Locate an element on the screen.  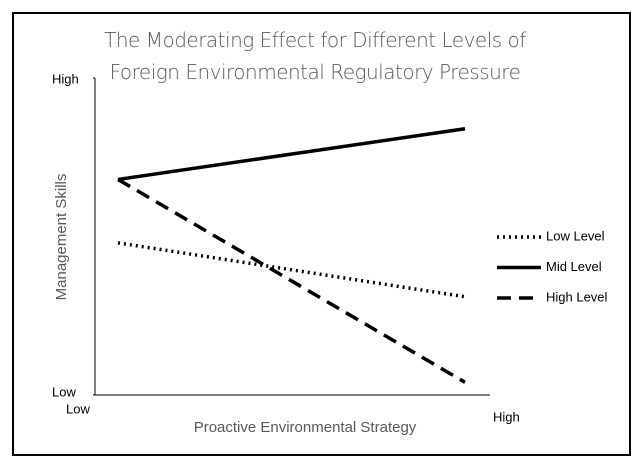
x-axis-label: Proactive Environmental Strategy is located at coordinates (305, 427).